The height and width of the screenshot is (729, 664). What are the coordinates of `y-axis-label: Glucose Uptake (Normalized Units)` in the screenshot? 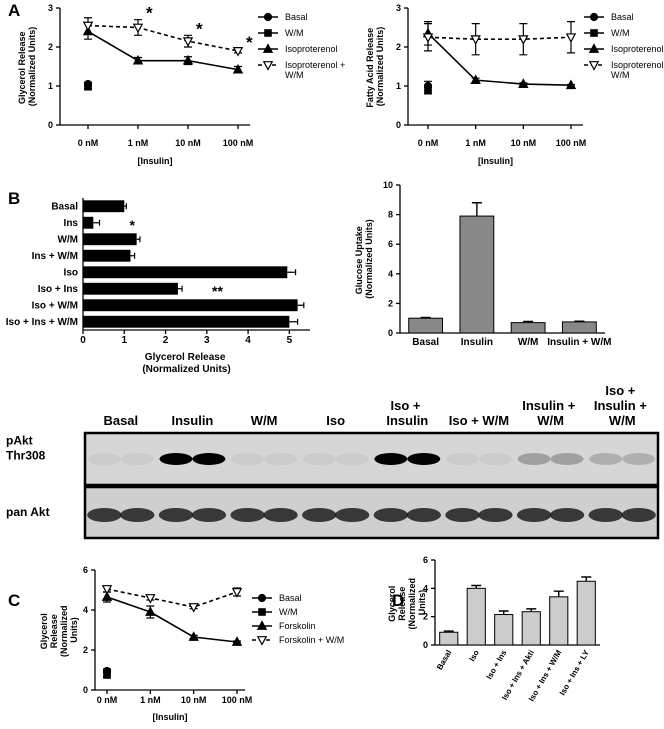 It's located at (364, 259).